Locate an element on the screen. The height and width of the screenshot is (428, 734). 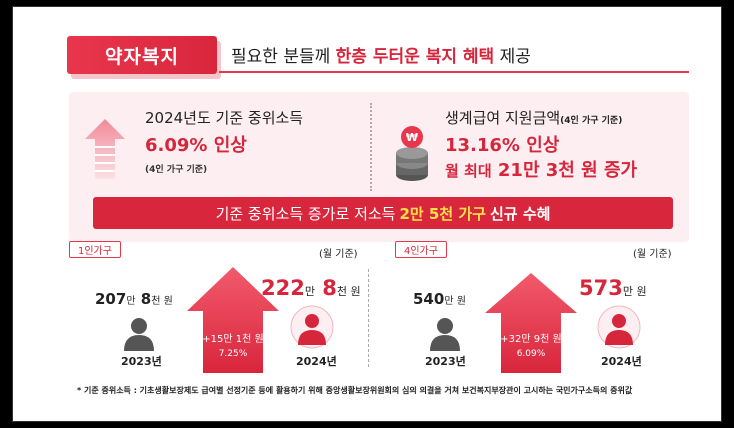
family-household-pill: 4인가구 is located at coordinates (421, 249).